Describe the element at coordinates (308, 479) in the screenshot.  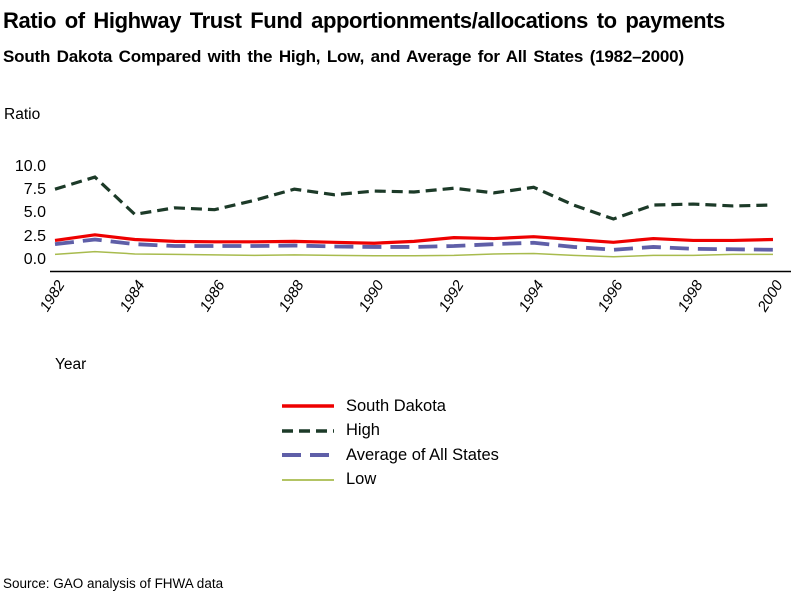
I see `legend-swatch-low-line` at that location.